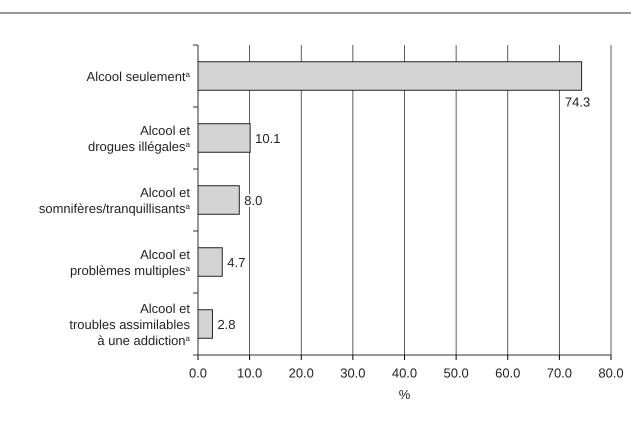  Describe the element at coordinates (405, 372) in the screenshot. I see `x-tick-label: 40.0` at that location.